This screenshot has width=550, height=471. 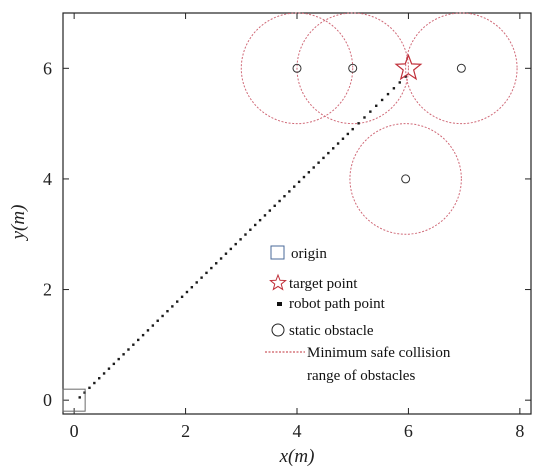 What do you see at coordinates (277, 252) in the screenshot?
I see `legend-origin-square-icon` at bounding box center [277, 252].